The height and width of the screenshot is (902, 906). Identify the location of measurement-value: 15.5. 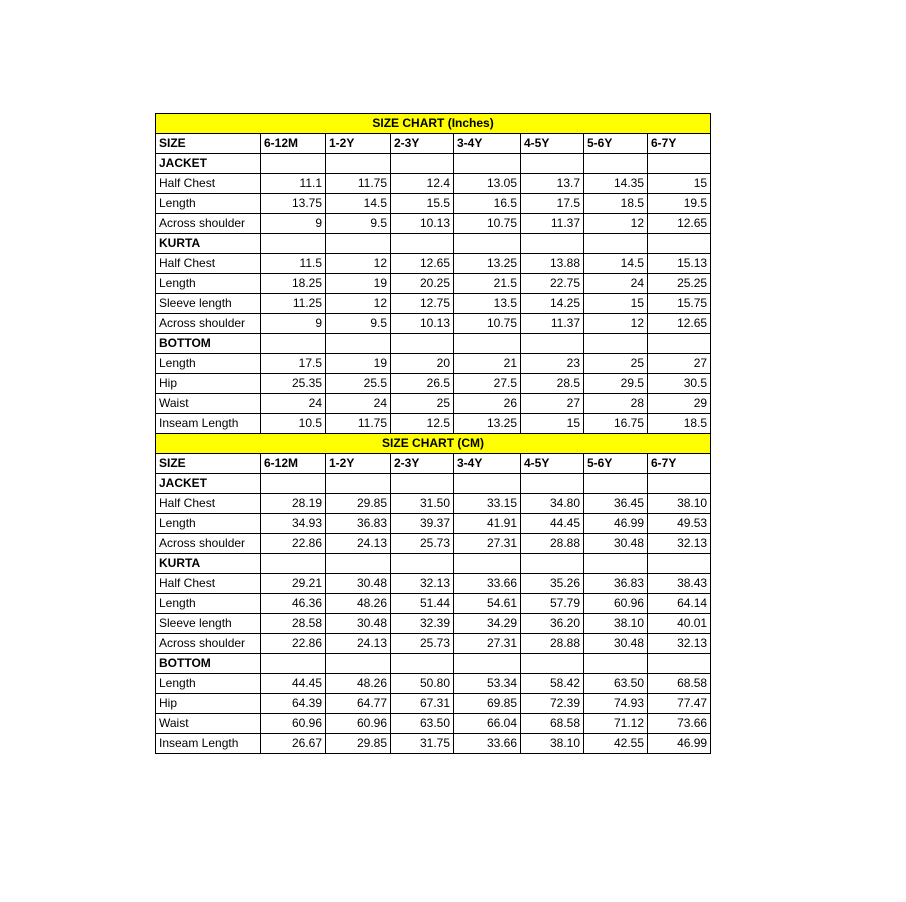
(422, 203).